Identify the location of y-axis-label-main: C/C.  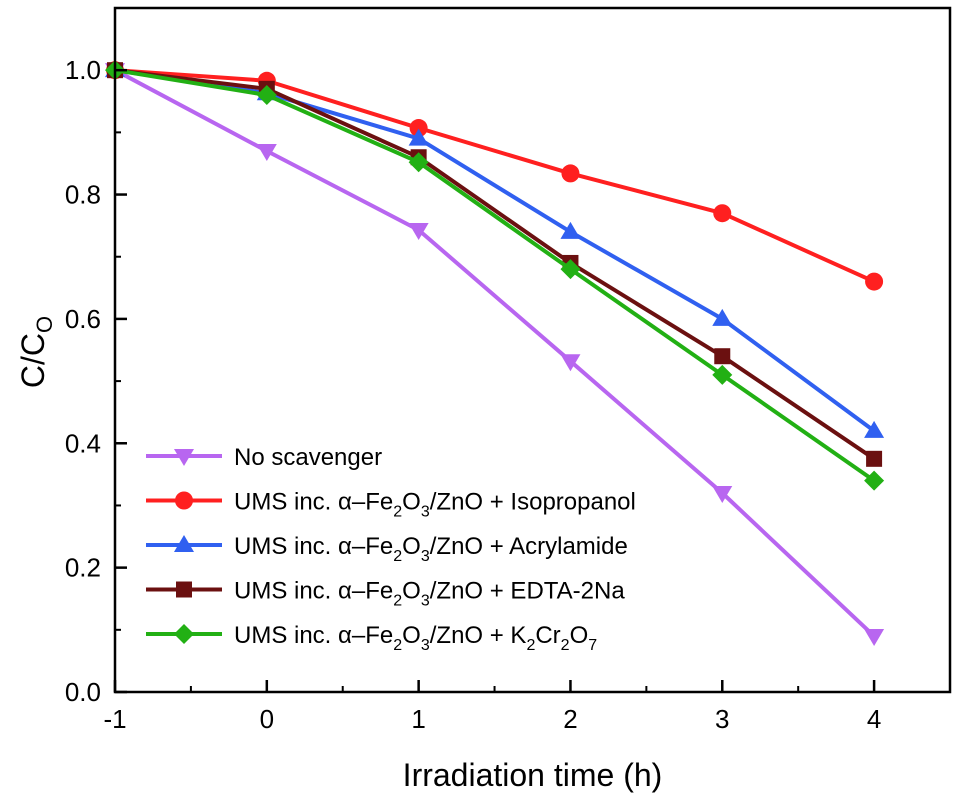
(33, 360).